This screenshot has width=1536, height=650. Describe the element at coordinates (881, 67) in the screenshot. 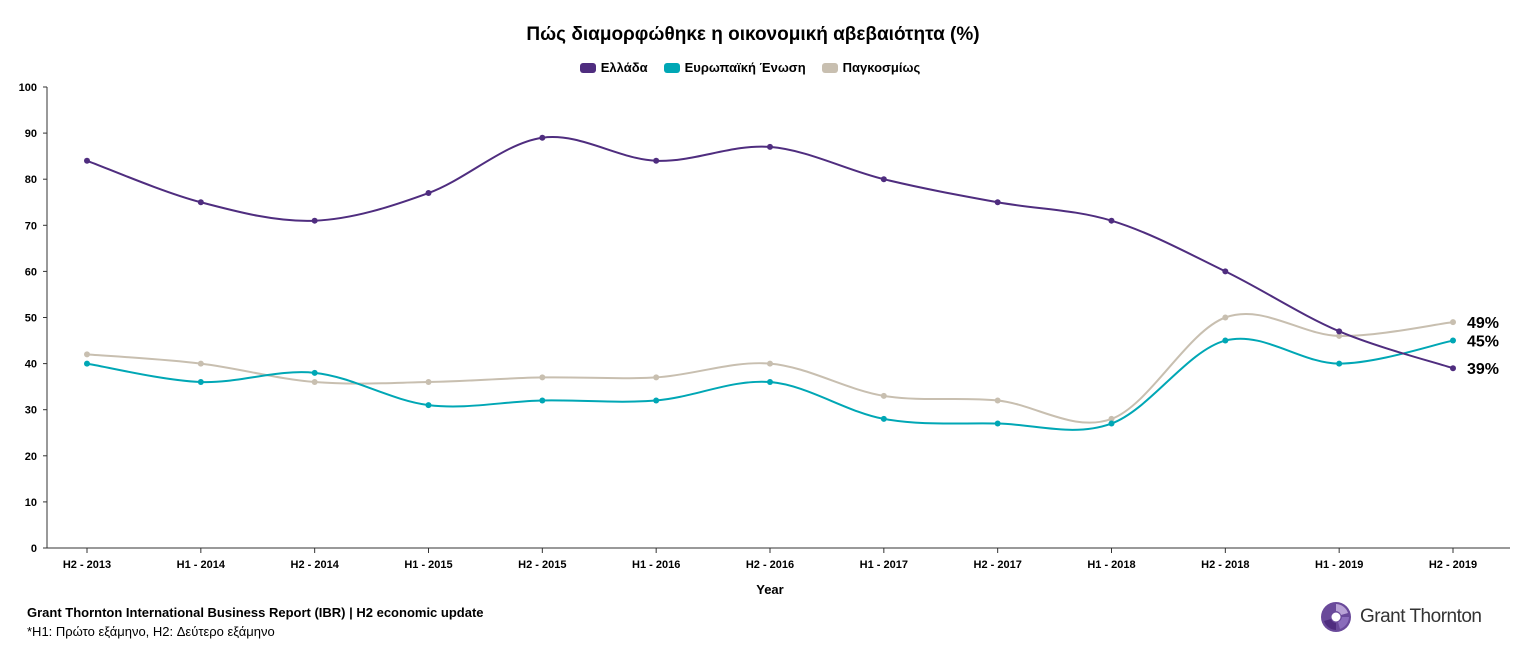

I see `legend-label: Παγκοσμίως` at that location.